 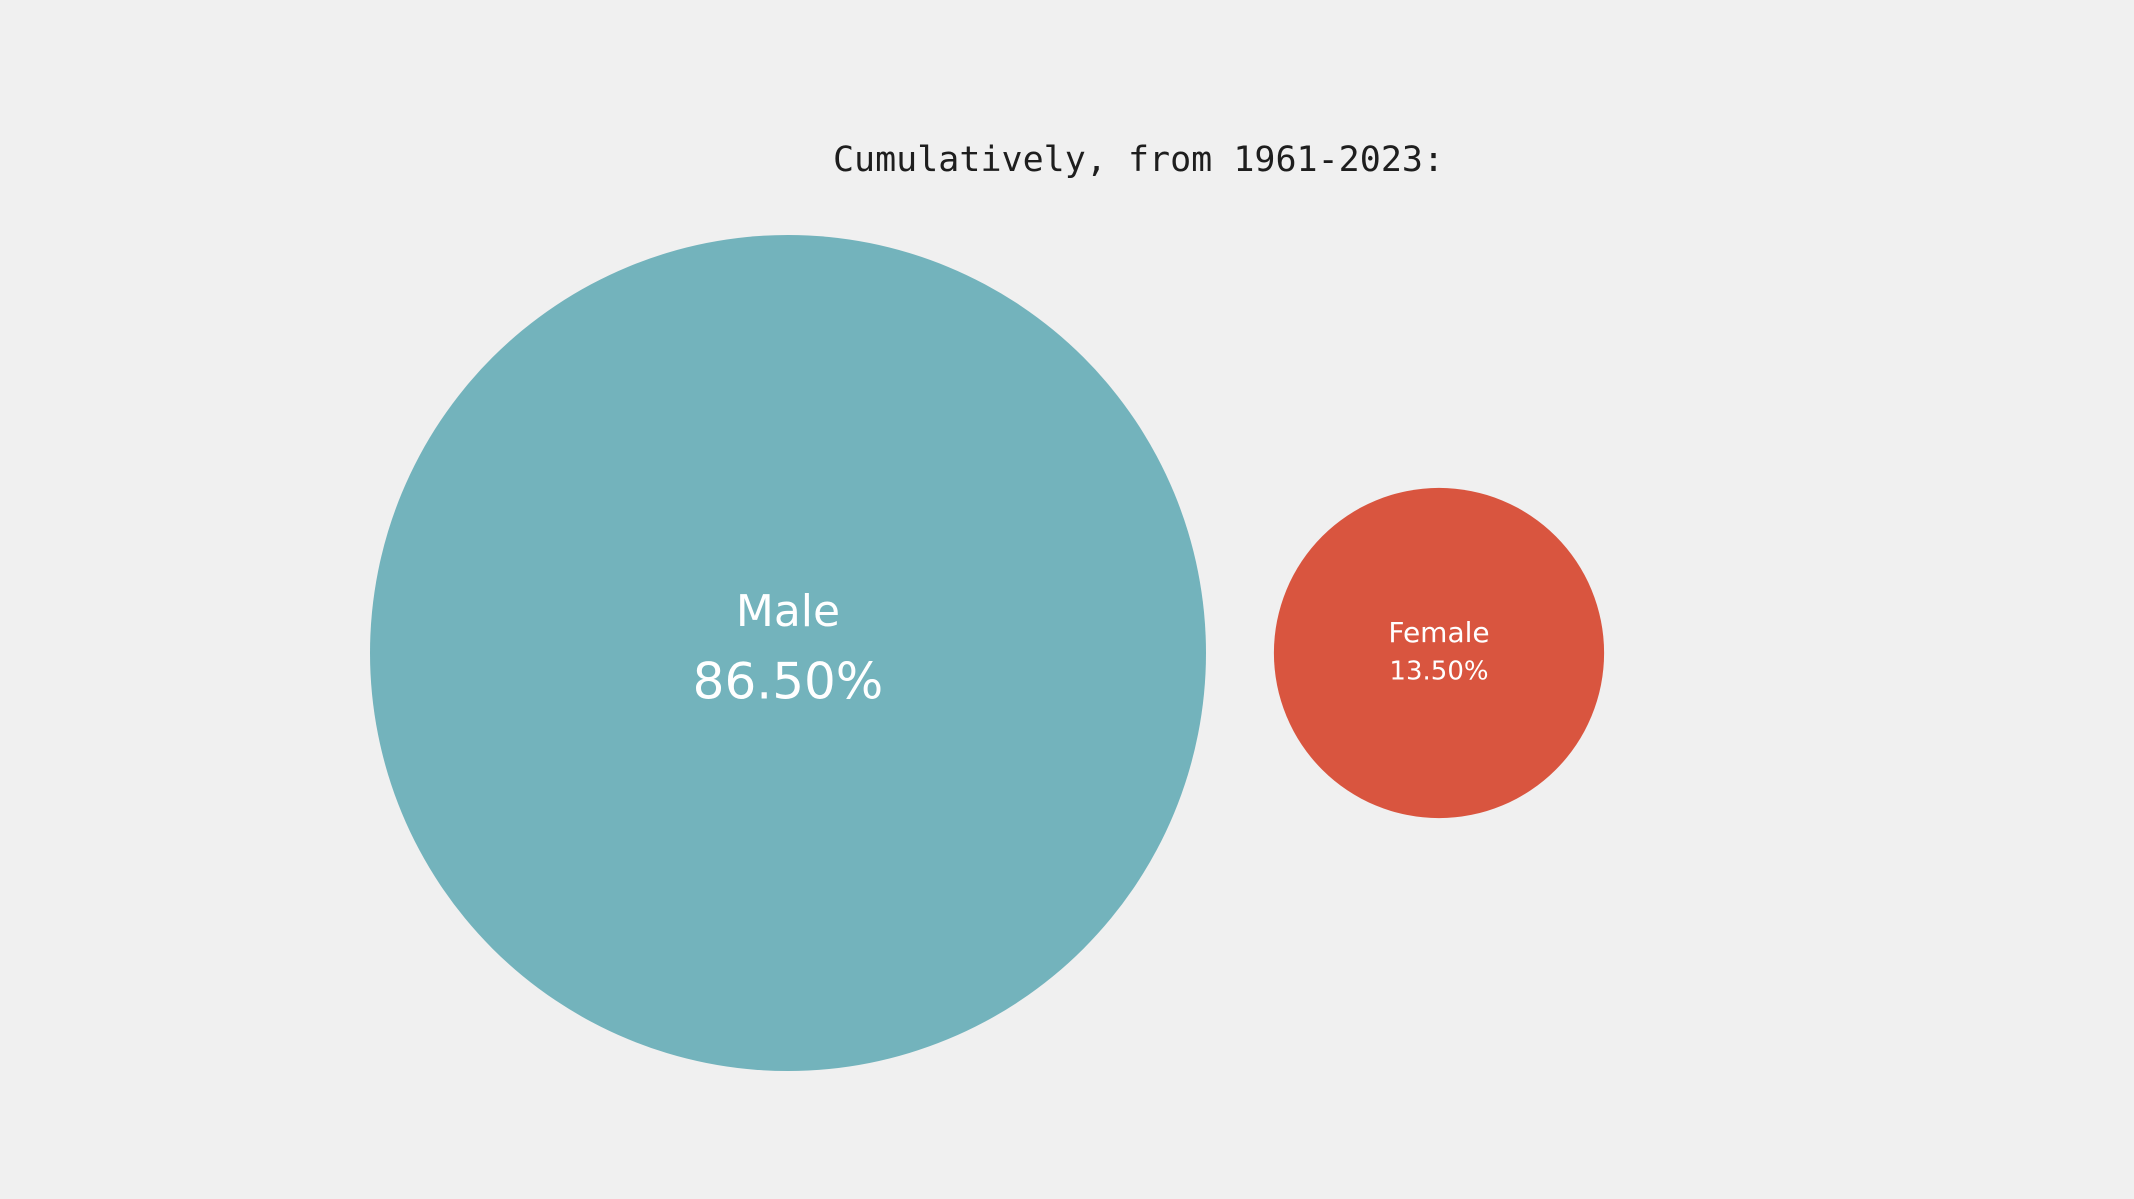 What do you see at coordinates (1438, 672) in the screenshot?
I see `bubble-value-female: 13.50%` at bounding box center [1438, 672].